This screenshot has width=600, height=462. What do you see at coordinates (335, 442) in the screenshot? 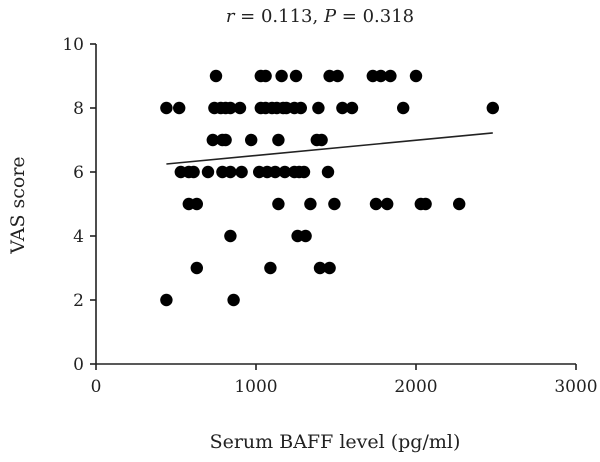
I see `x-axis-label: Serum BAFF level (pg/ml)` at bounding box center [335, 442].